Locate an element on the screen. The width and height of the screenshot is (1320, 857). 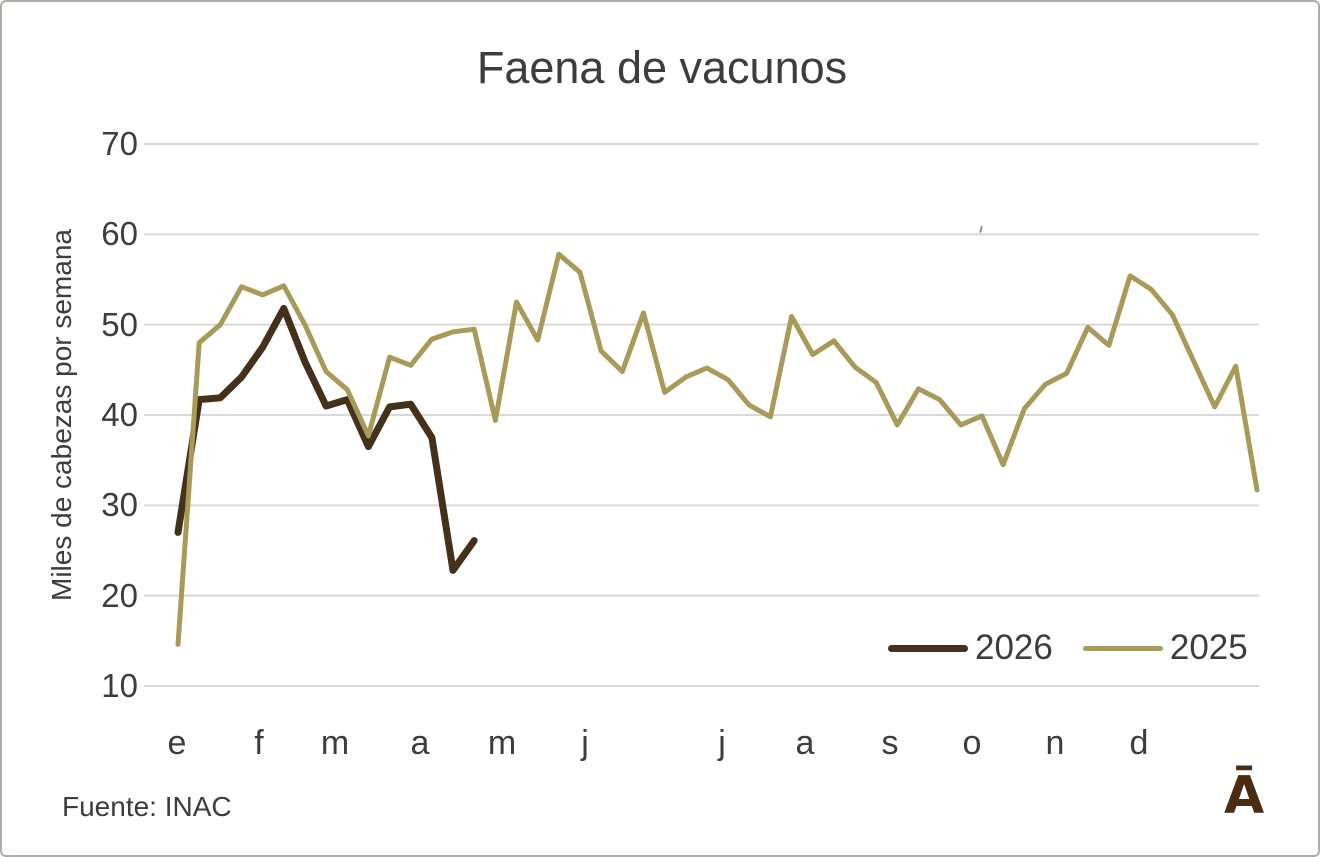
y-tick-10: 10 is located at coordinates (119, 685).